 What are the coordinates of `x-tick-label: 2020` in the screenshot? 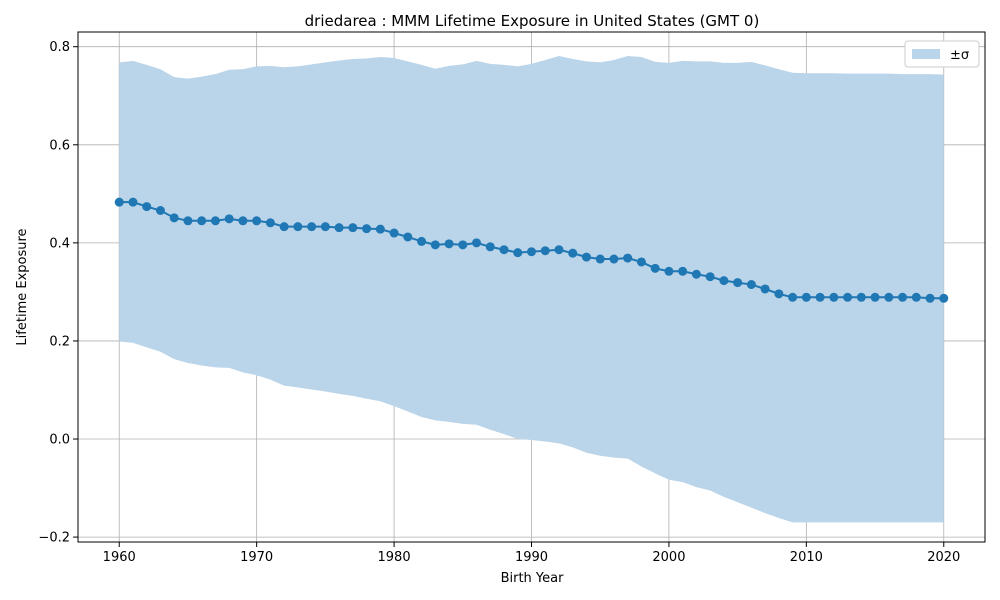 It's located at (943, 557).